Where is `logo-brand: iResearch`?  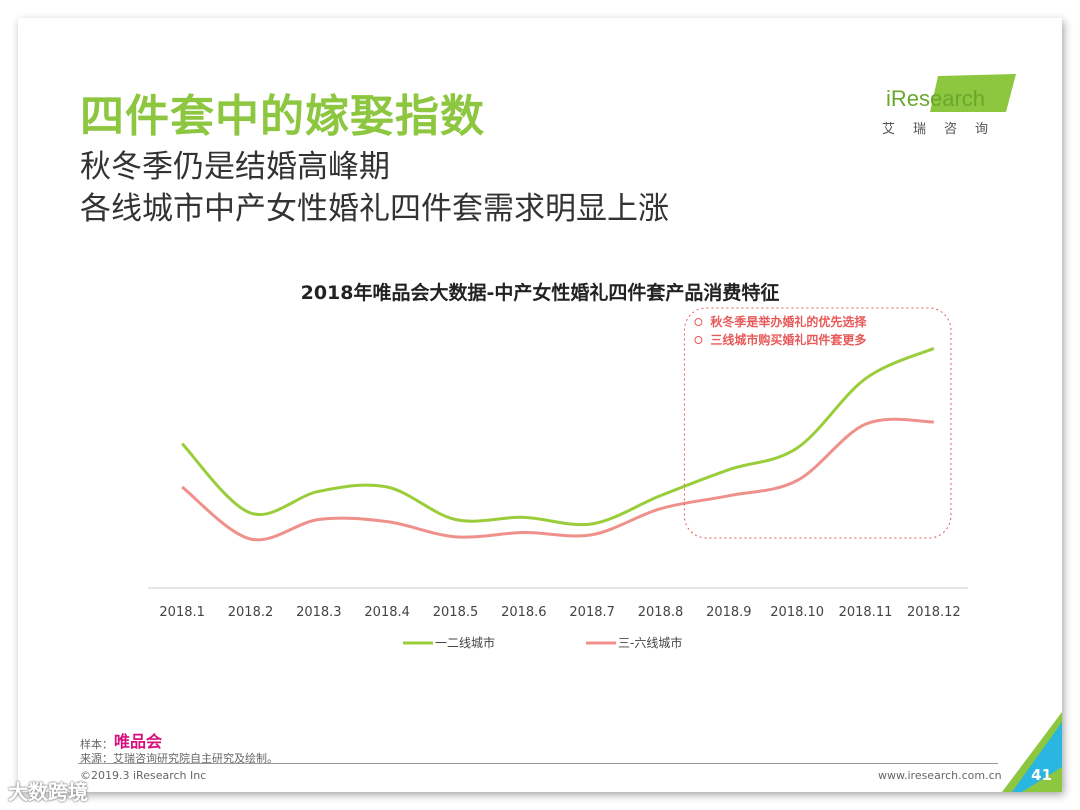 logo-brand: iResearch is located at coordinates (935, 98).